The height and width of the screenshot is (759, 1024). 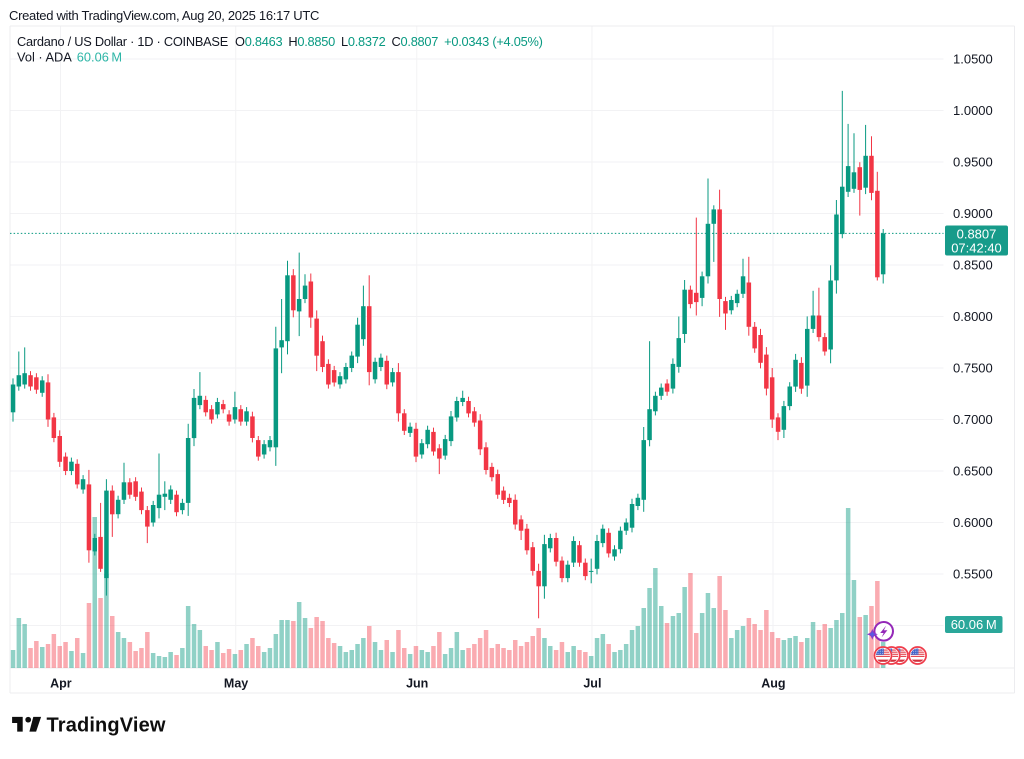 I want to click on svg-text: Apr, so click(x=61, y=684).